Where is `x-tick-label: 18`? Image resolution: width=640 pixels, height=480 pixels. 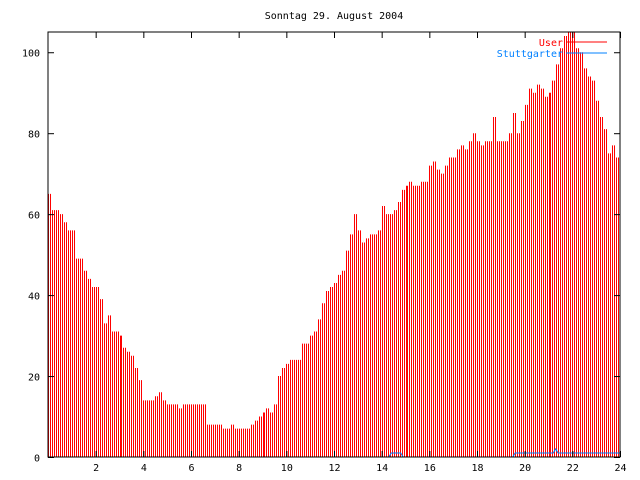
x-tick-label: 18 is located at coordinates (477, 468).